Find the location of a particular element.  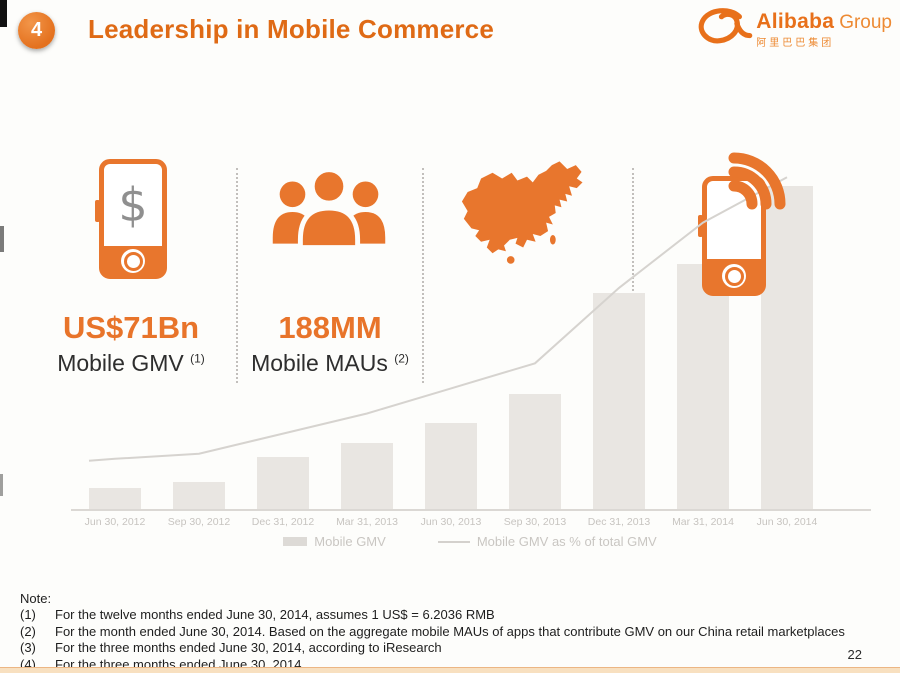

chart-legend: Mobile GMV Mobile GMV as % of total GMV is located at coordinates (470, 541).